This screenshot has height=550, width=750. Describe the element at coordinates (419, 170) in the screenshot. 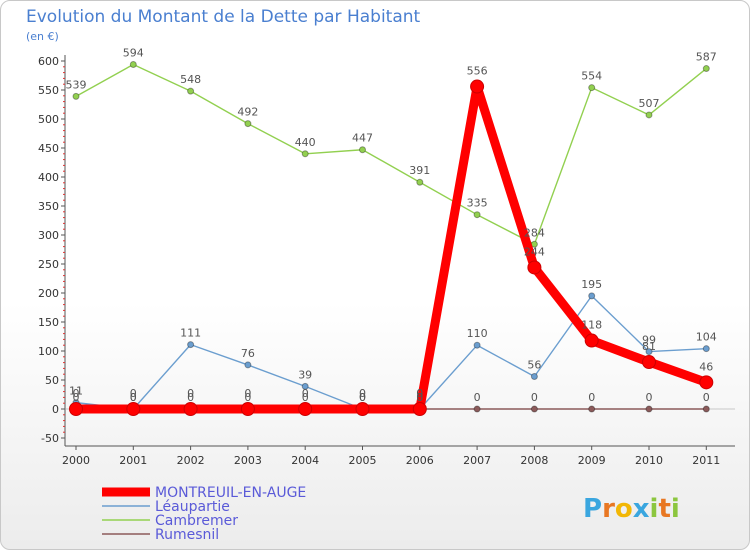

I see `data-label: 391` at that location.